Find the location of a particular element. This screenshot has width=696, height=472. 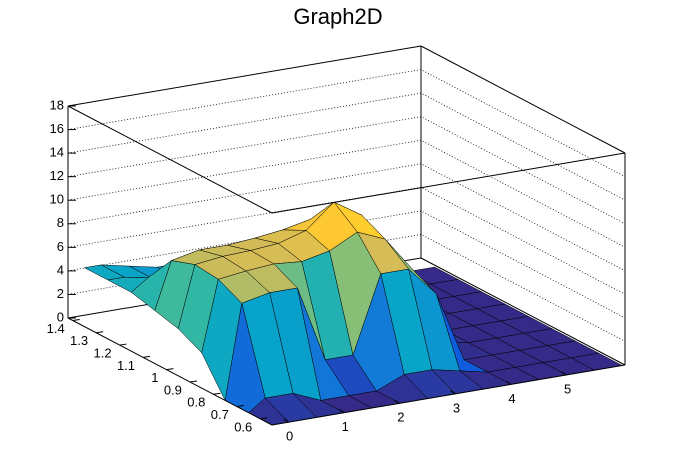

z-tick-label: 12 is located at coordinates (57, 175).